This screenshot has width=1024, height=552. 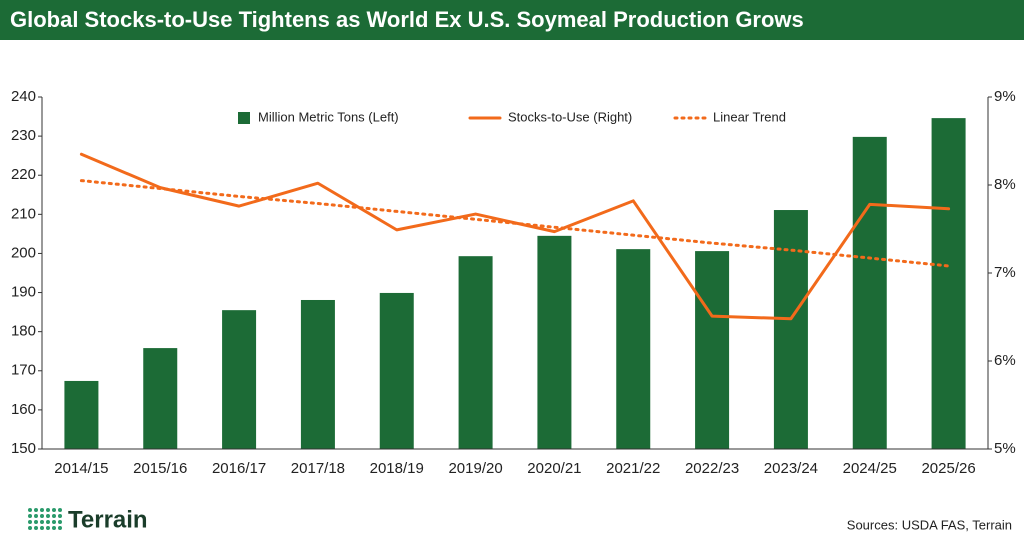 What do you see at coordinates (1005, 184) in the screenshot?
I see `y2-tick-label: 8%` at bounding box center [1005, 184].